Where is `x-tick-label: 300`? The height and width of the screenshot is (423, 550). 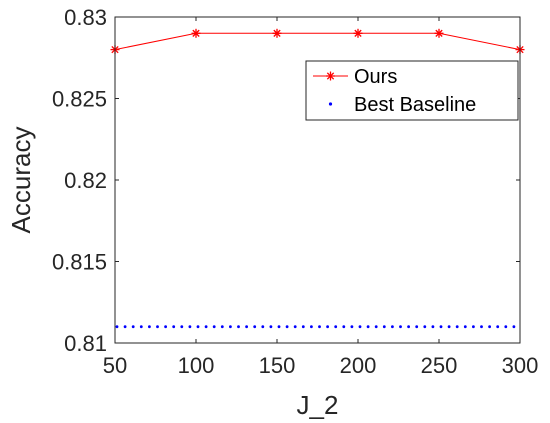 x-tick-label: 300 is located at coordinates (520, 365).